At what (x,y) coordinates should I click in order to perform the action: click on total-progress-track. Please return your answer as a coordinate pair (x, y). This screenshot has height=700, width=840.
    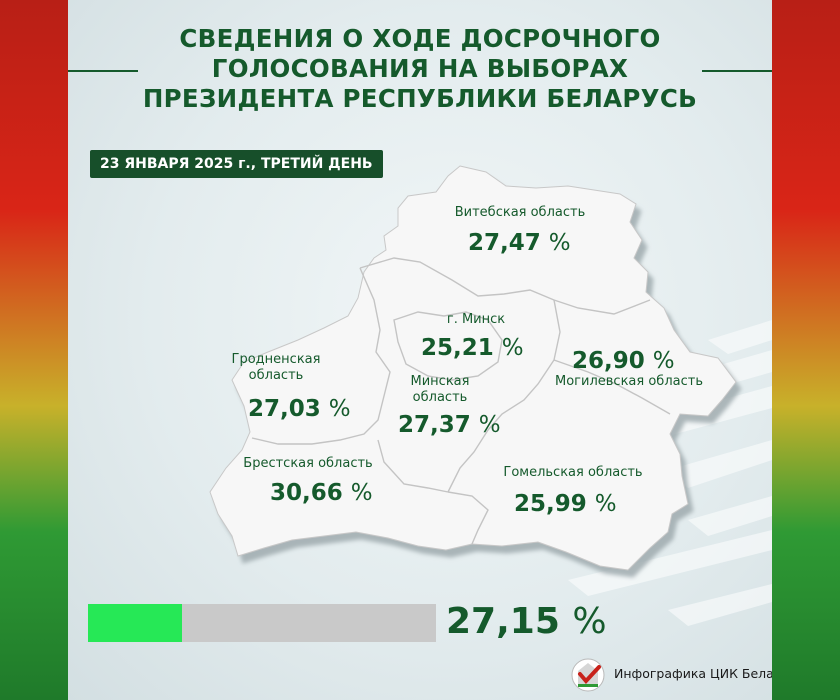
    Looking at the image, I should click on (262, 623).